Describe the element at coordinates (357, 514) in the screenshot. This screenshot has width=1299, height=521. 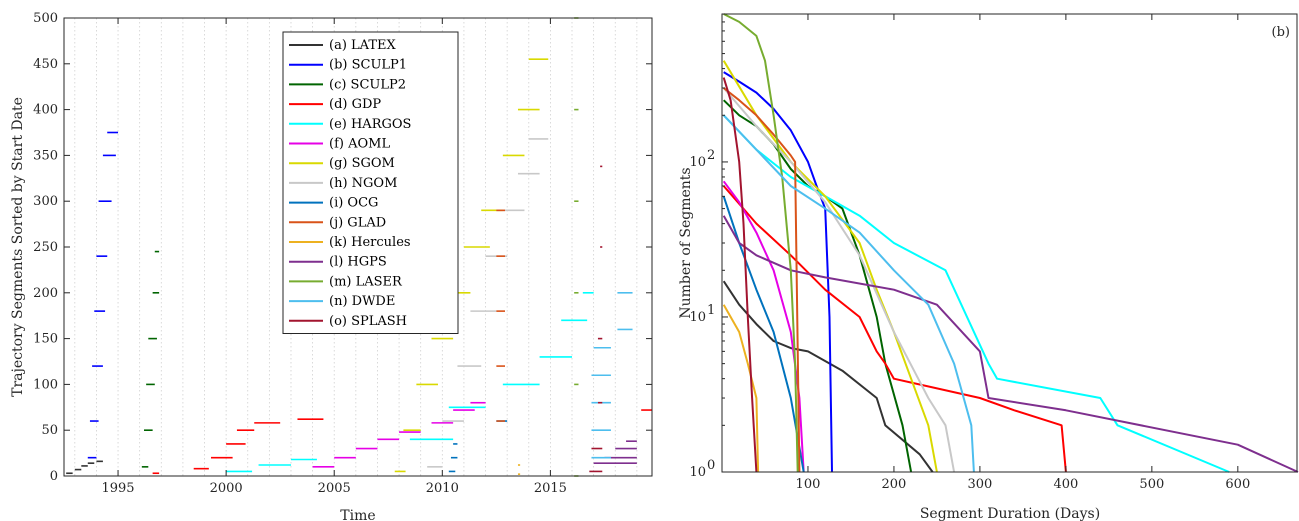
I see `x-axis-label: Time` at that location.